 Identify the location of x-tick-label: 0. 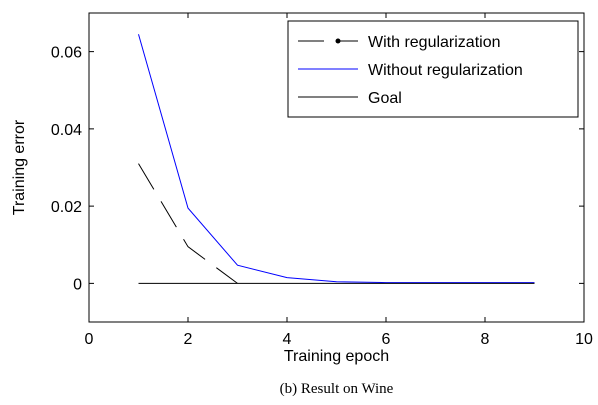
(89, 339).